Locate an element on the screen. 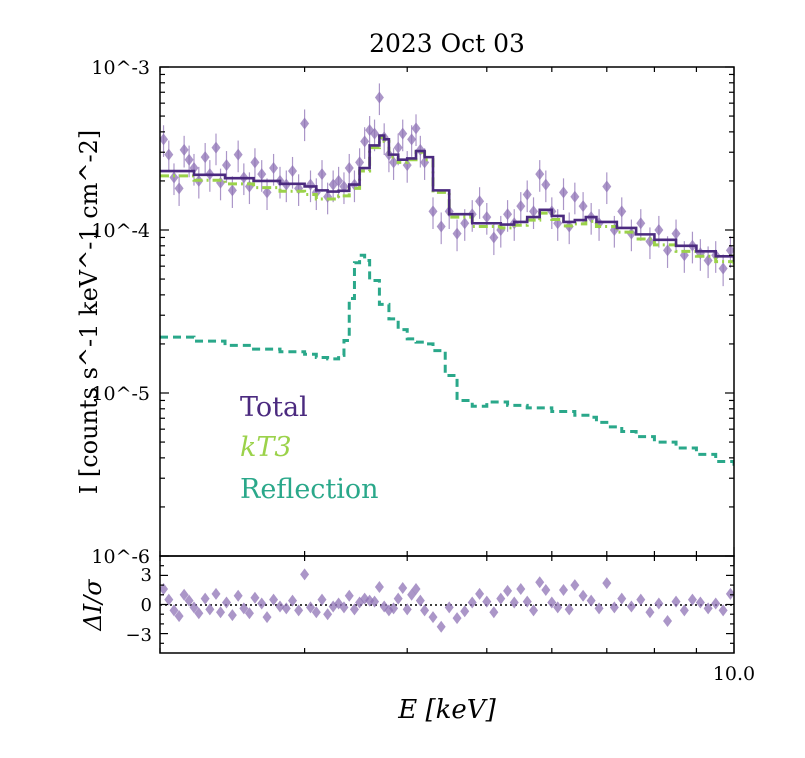 The width and height of the screenshot is (805, 758). residual-y-ticklabels: 3 0 −3 is located at coordinates (138, 605).